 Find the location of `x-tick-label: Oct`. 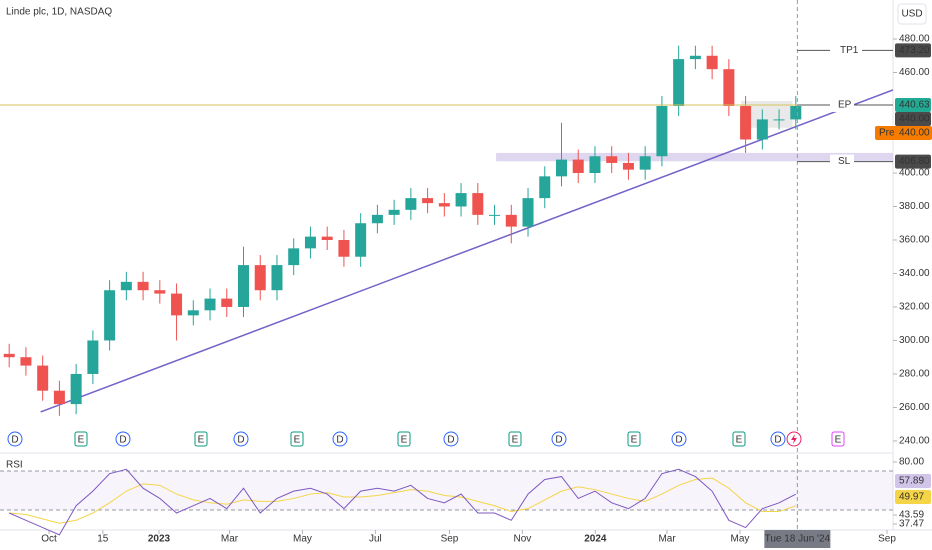

x-tick-label: Oct is located at coordinates (49, 539).